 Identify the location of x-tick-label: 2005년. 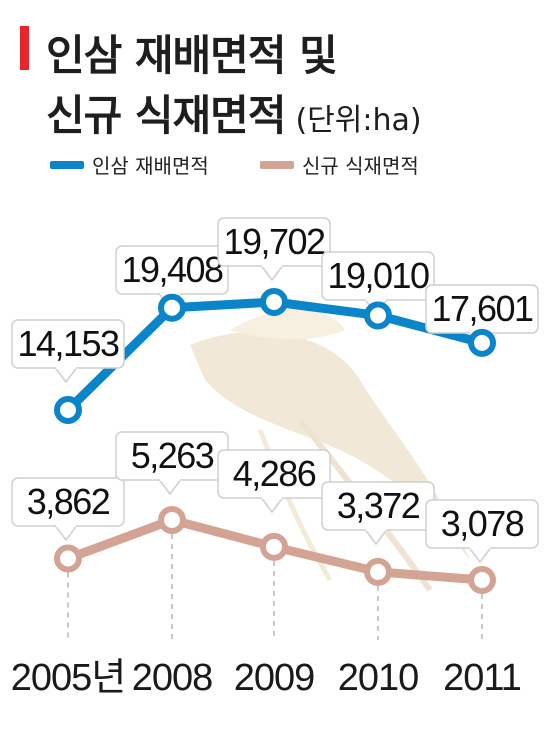
(68, 678).